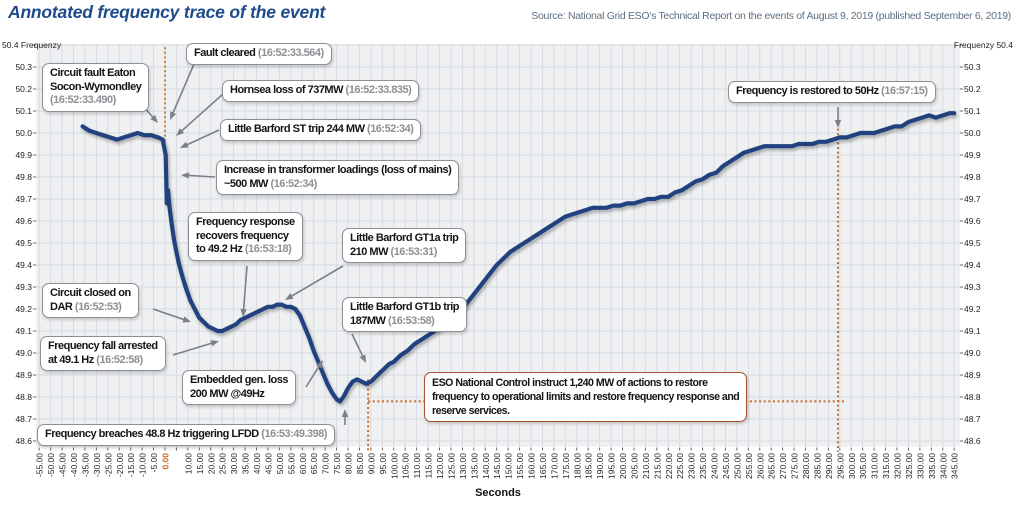  Describe the element at coordinates (74, 465) in the screenshot. I see `x-axis-label: -40.00` at that location.